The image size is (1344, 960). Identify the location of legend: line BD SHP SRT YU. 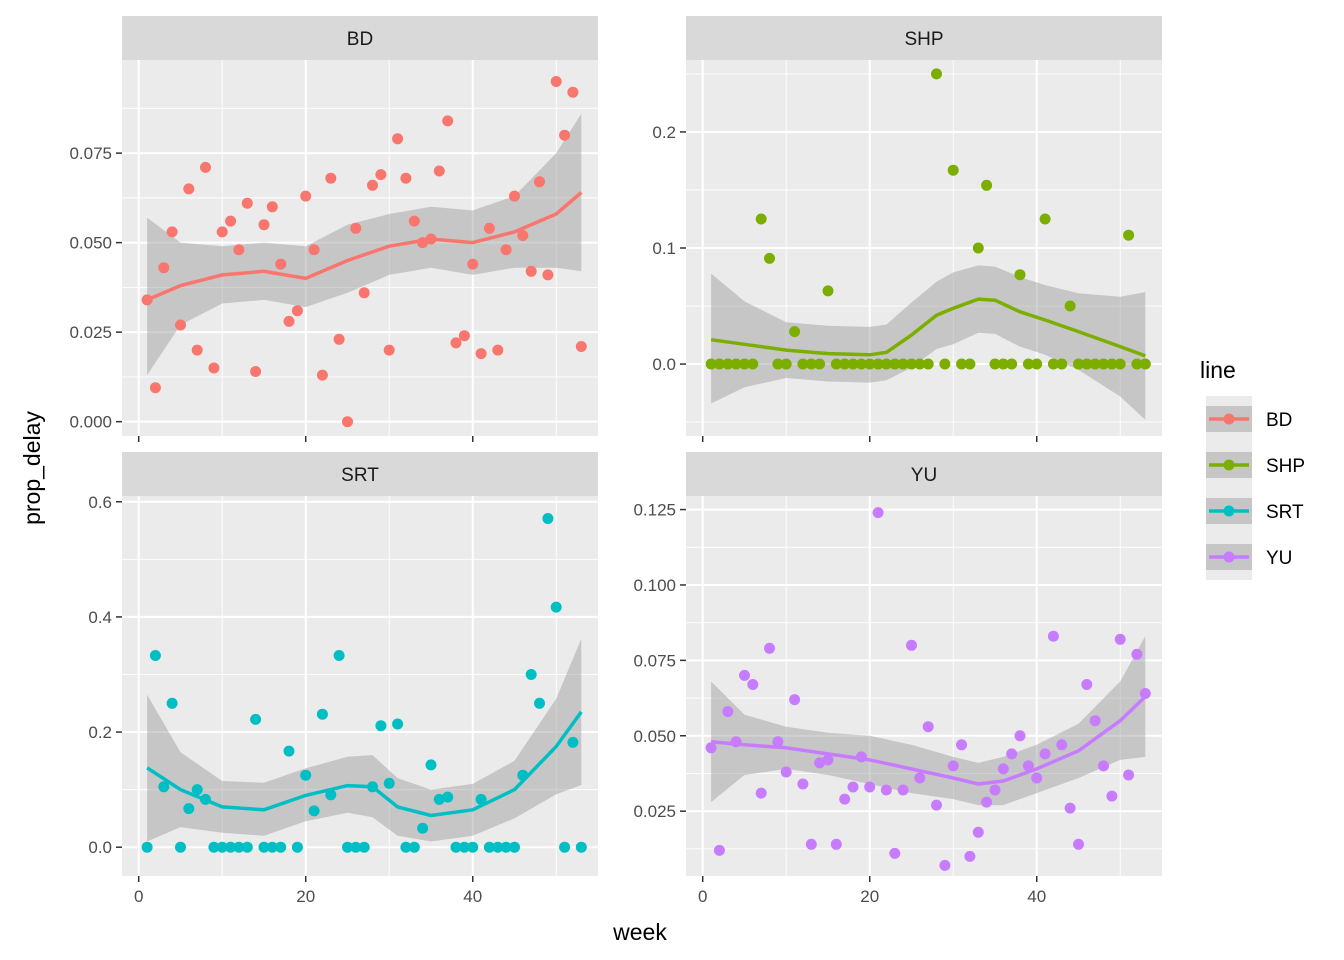
(1252, 468).